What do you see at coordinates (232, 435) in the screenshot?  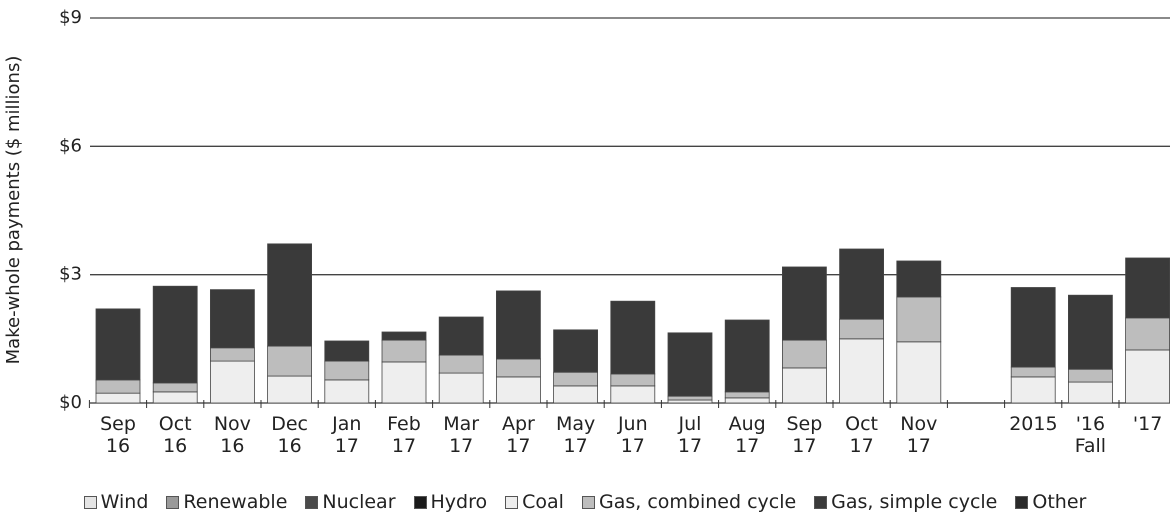 I see `x-tick-label: Nov 16` at bounding box center [232, 435].